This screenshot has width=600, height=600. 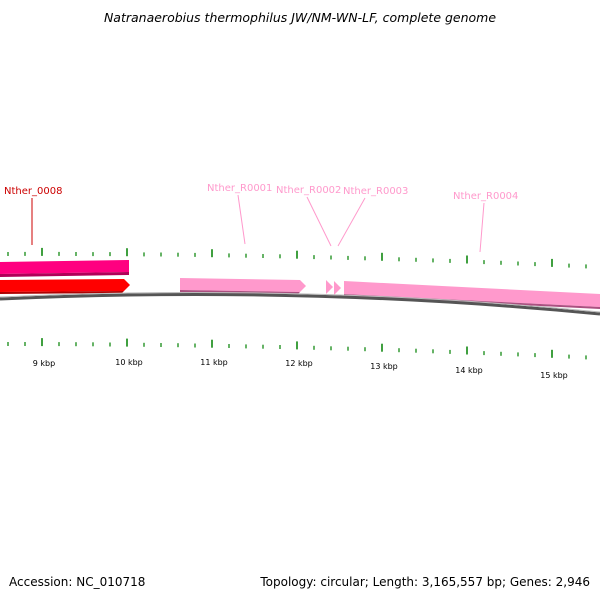 I want to click on leader-nther-r0004, so click(x=482, y=227).